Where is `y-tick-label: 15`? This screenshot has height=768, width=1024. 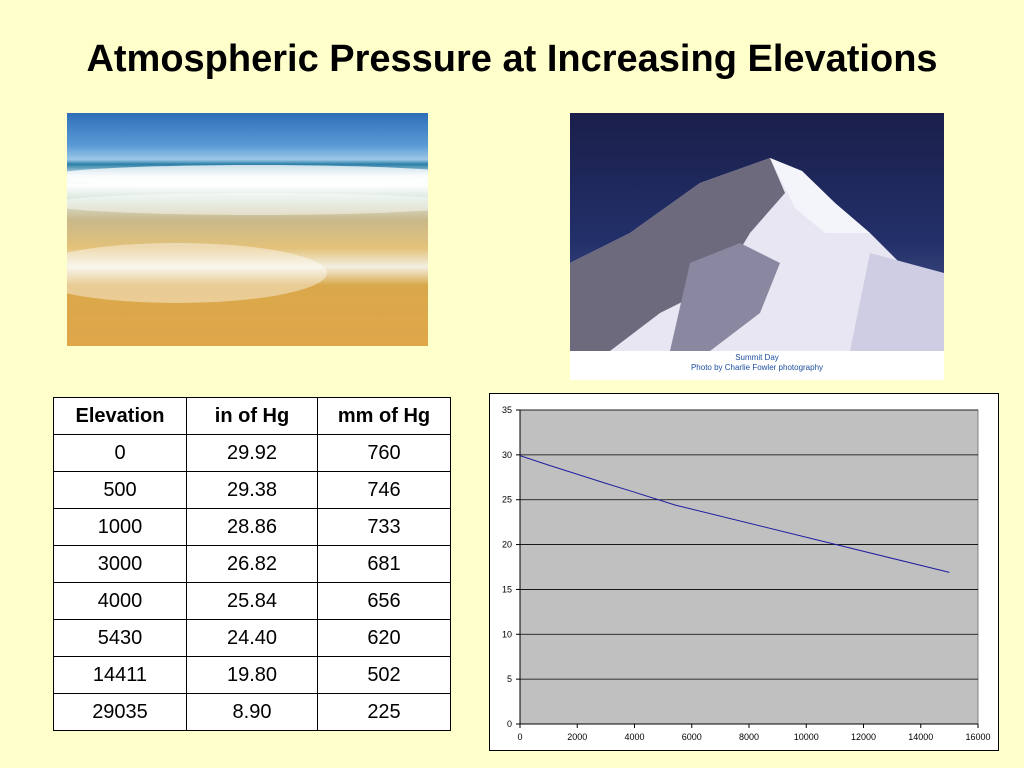
y-tick-label: 15 is located at coordinates (507, 589).